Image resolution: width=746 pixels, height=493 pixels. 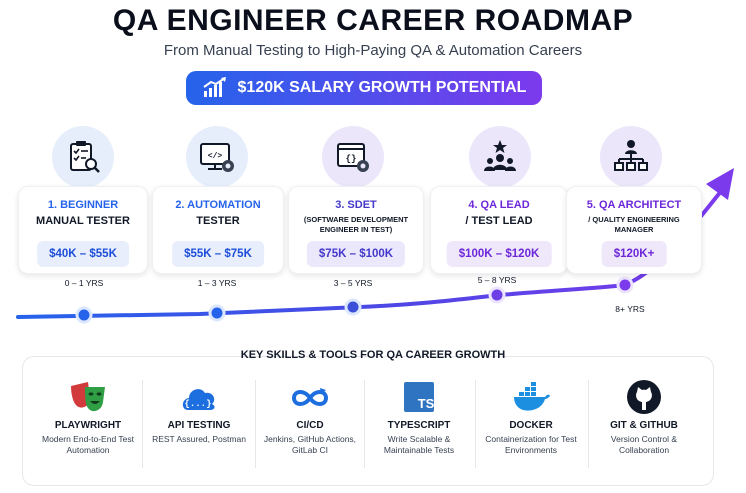 I want to click on skill-name: API TESTING, so click(x=199, y=425).